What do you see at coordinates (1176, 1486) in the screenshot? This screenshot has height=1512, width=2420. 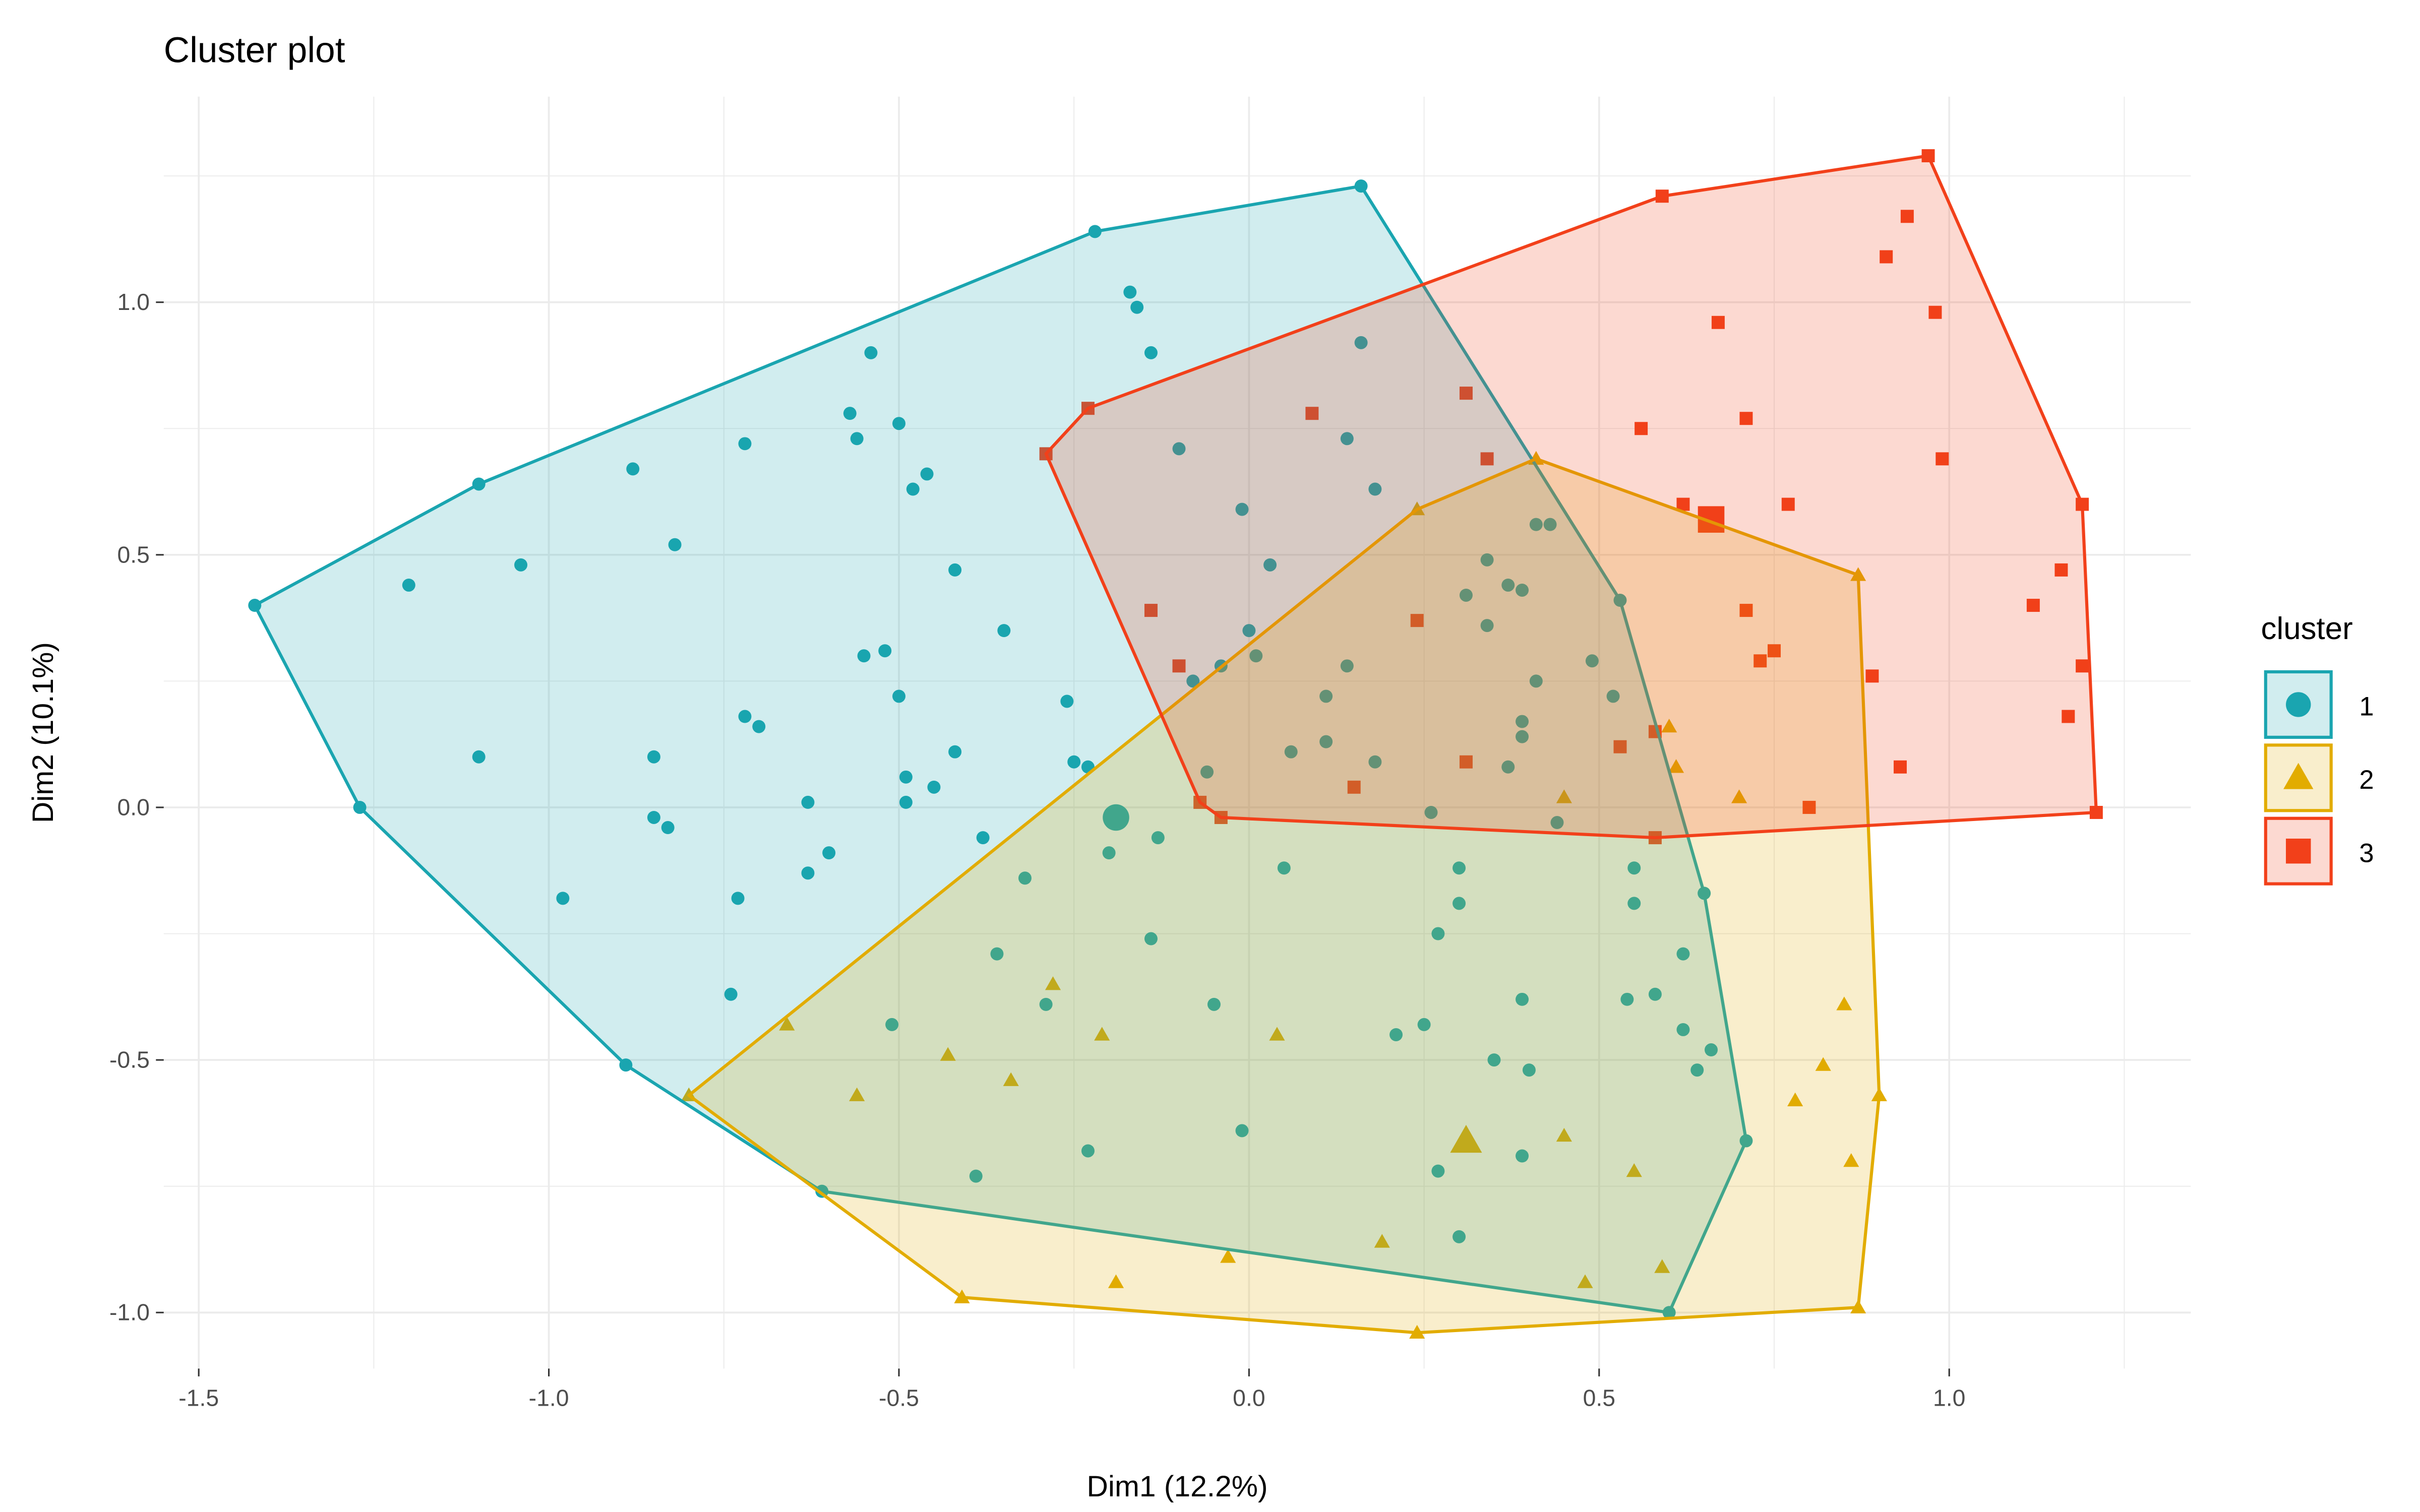 I see `x-axis-label: Dim1 (12.2%)` at bounding box center [1176, 1486].